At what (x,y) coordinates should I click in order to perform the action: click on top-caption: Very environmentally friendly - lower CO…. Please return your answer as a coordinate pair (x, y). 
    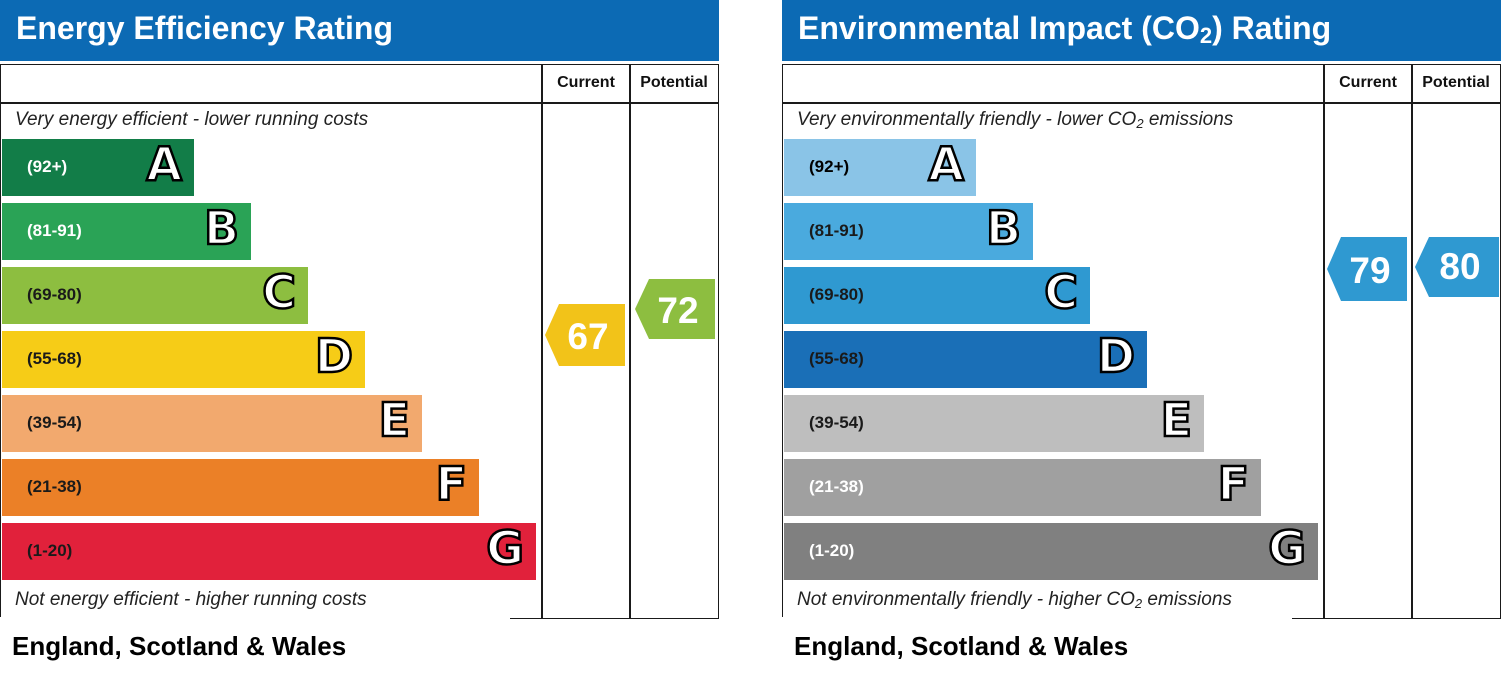
    Looking at the image, I should click on (1015, 120).